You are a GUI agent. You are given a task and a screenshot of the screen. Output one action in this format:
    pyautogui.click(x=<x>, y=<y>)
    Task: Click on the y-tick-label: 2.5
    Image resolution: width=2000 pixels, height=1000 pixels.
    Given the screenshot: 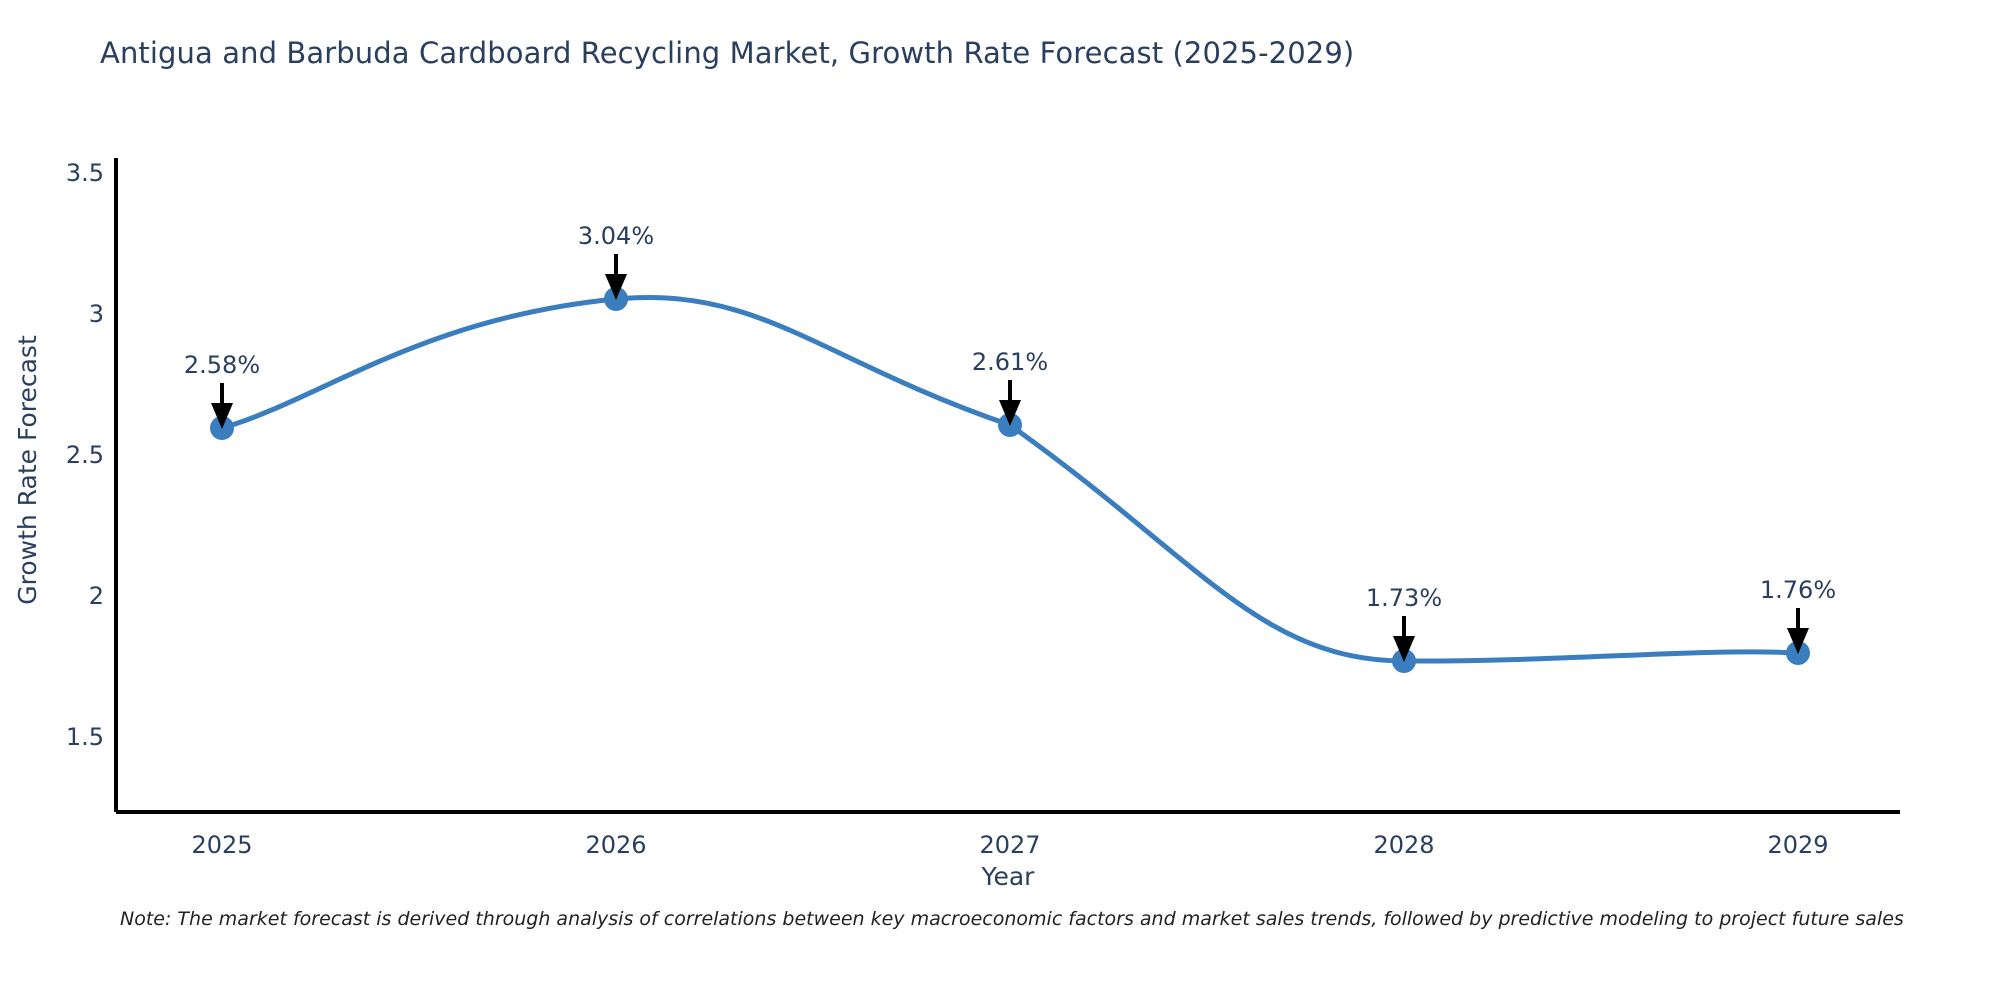 What is the action you would take?
    pyautogui.click(x=85, y=455)
    